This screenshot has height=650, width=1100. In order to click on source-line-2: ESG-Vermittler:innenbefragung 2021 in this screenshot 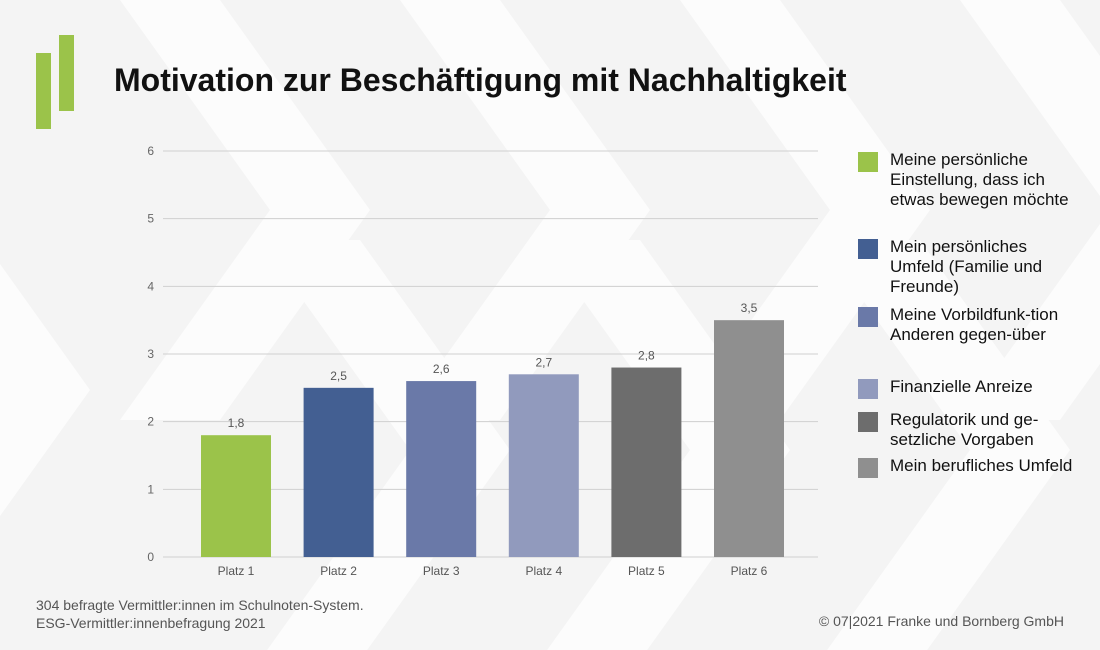, I will do `click(151, 623)`.